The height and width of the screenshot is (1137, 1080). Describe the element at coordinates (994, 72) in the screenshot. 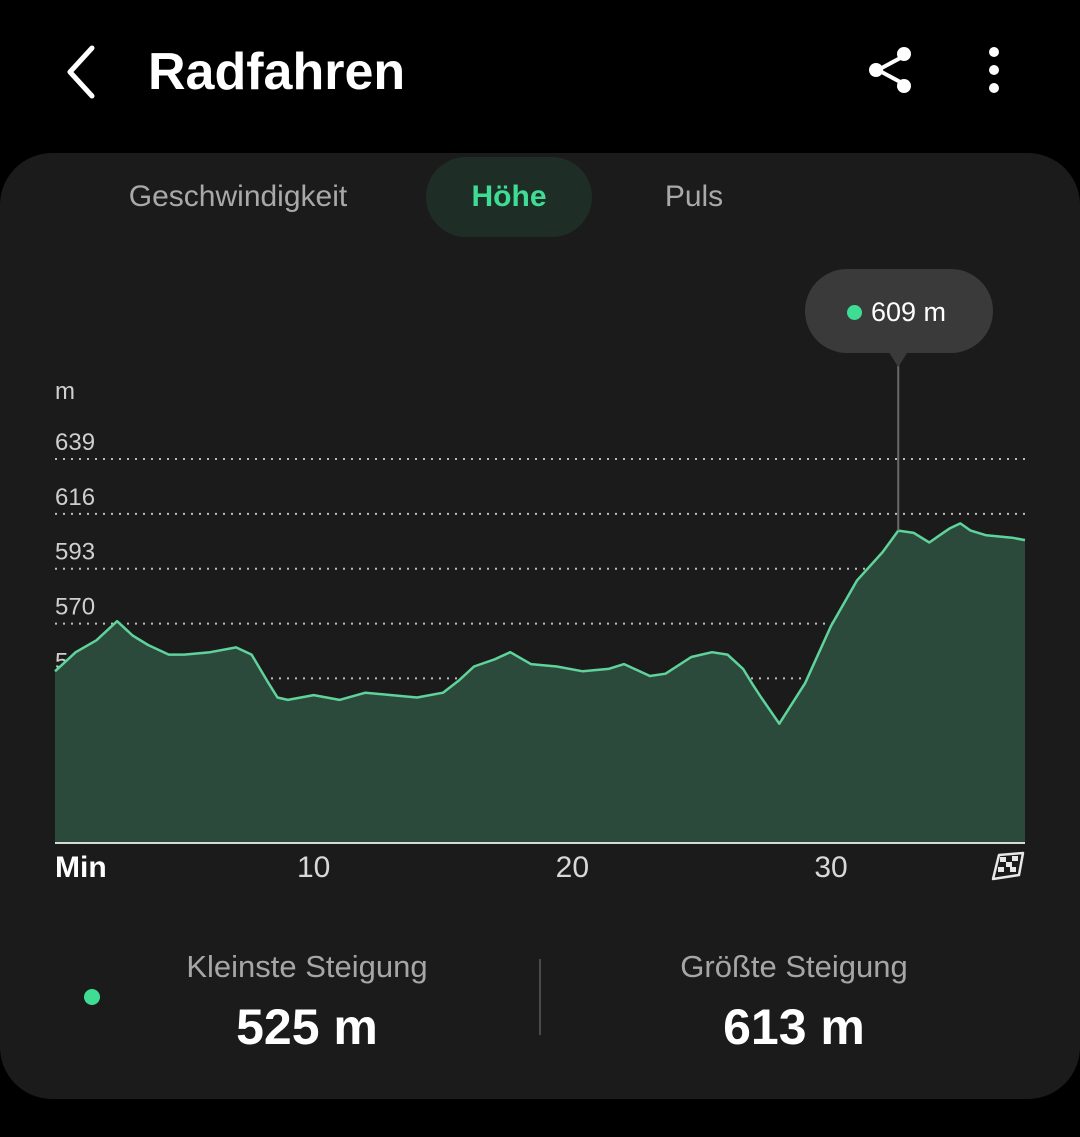

I see `more-vertical-icon` at that location.